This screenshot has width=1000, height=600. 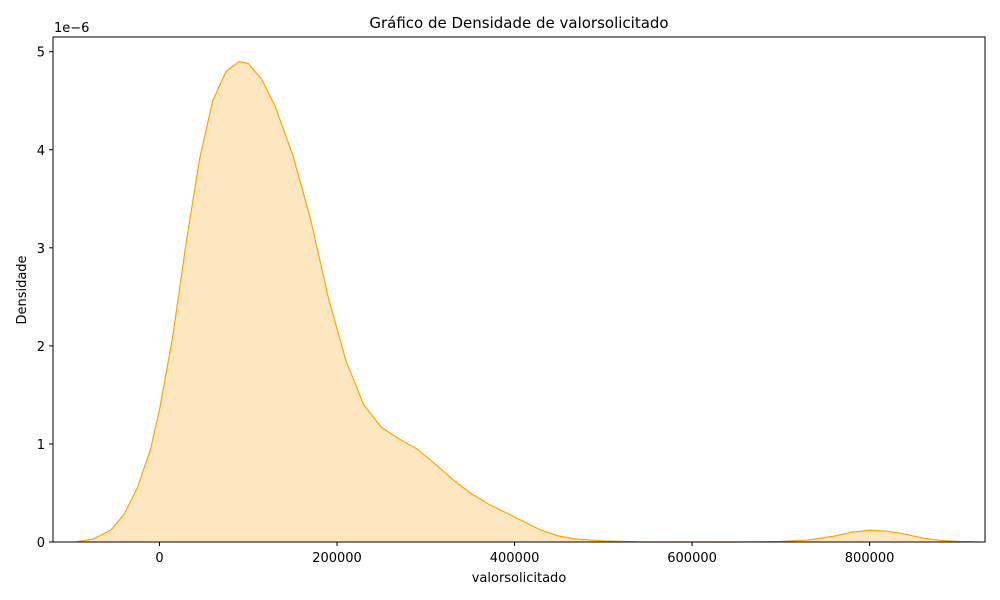 What do you see at coordinates (41, 53) in the screenshot?
I see `y-tick-label: 5` at bounding box center [41, 53].